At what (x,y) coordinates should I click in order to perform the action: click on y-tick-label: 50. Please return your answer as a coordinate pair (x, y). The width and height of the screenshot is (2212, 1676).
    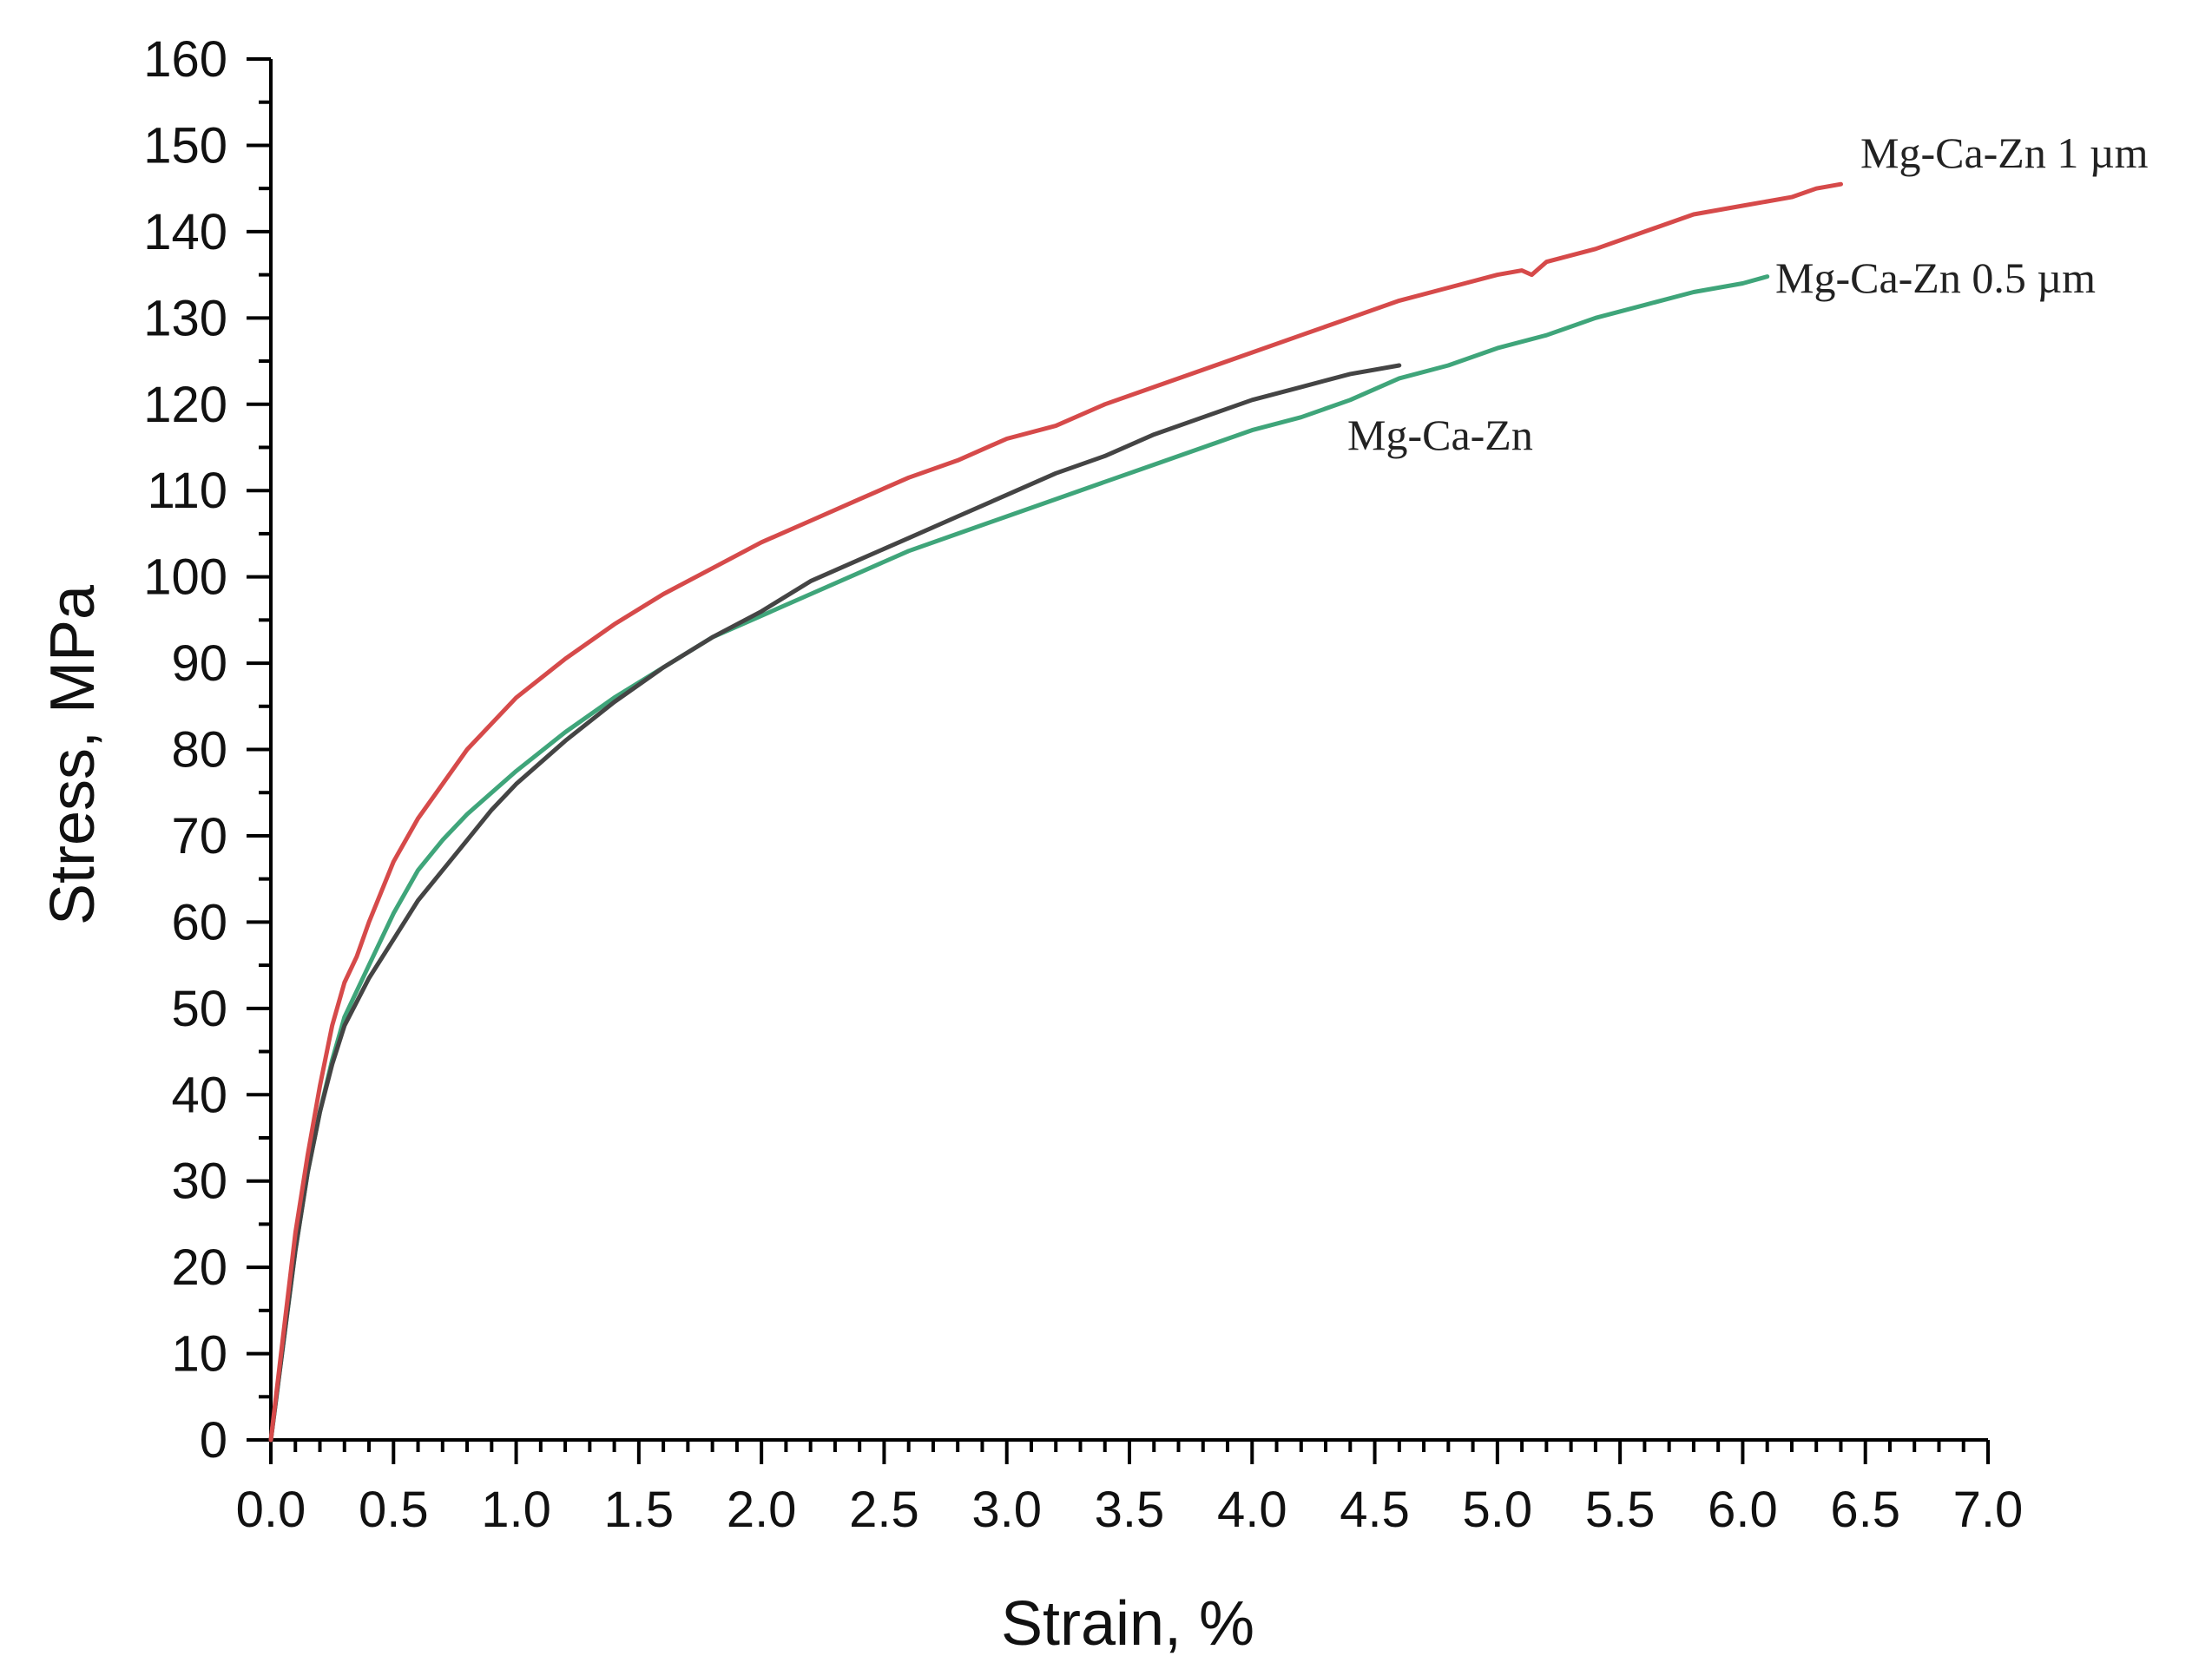
    Looking at the image, I should click on (199, 1009).